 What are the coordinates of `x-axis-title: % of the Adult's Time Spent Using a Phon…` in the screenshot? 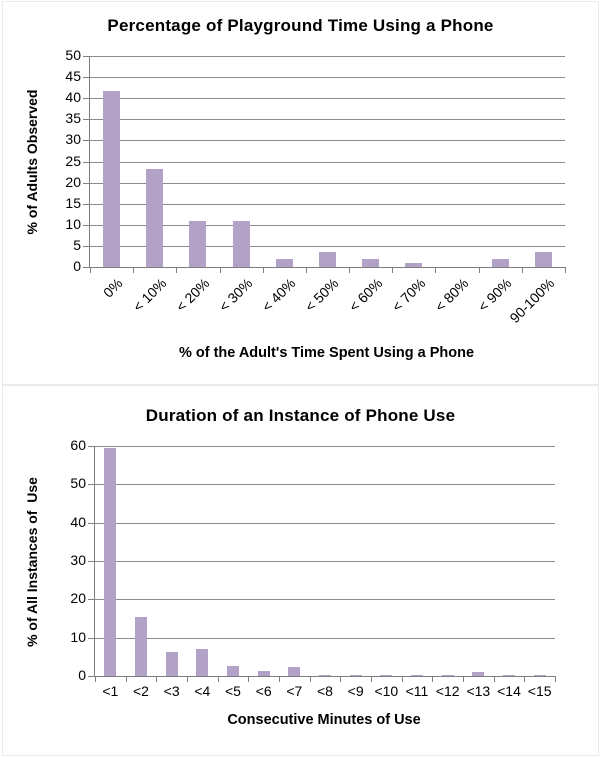 It's located at (326, 353).